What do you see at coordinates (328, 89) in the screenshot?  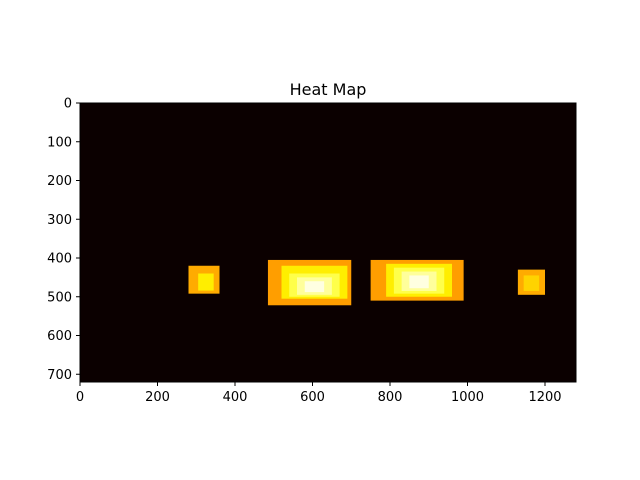 I see `chart-title: Heat Map` at bounding box center [328, 89].